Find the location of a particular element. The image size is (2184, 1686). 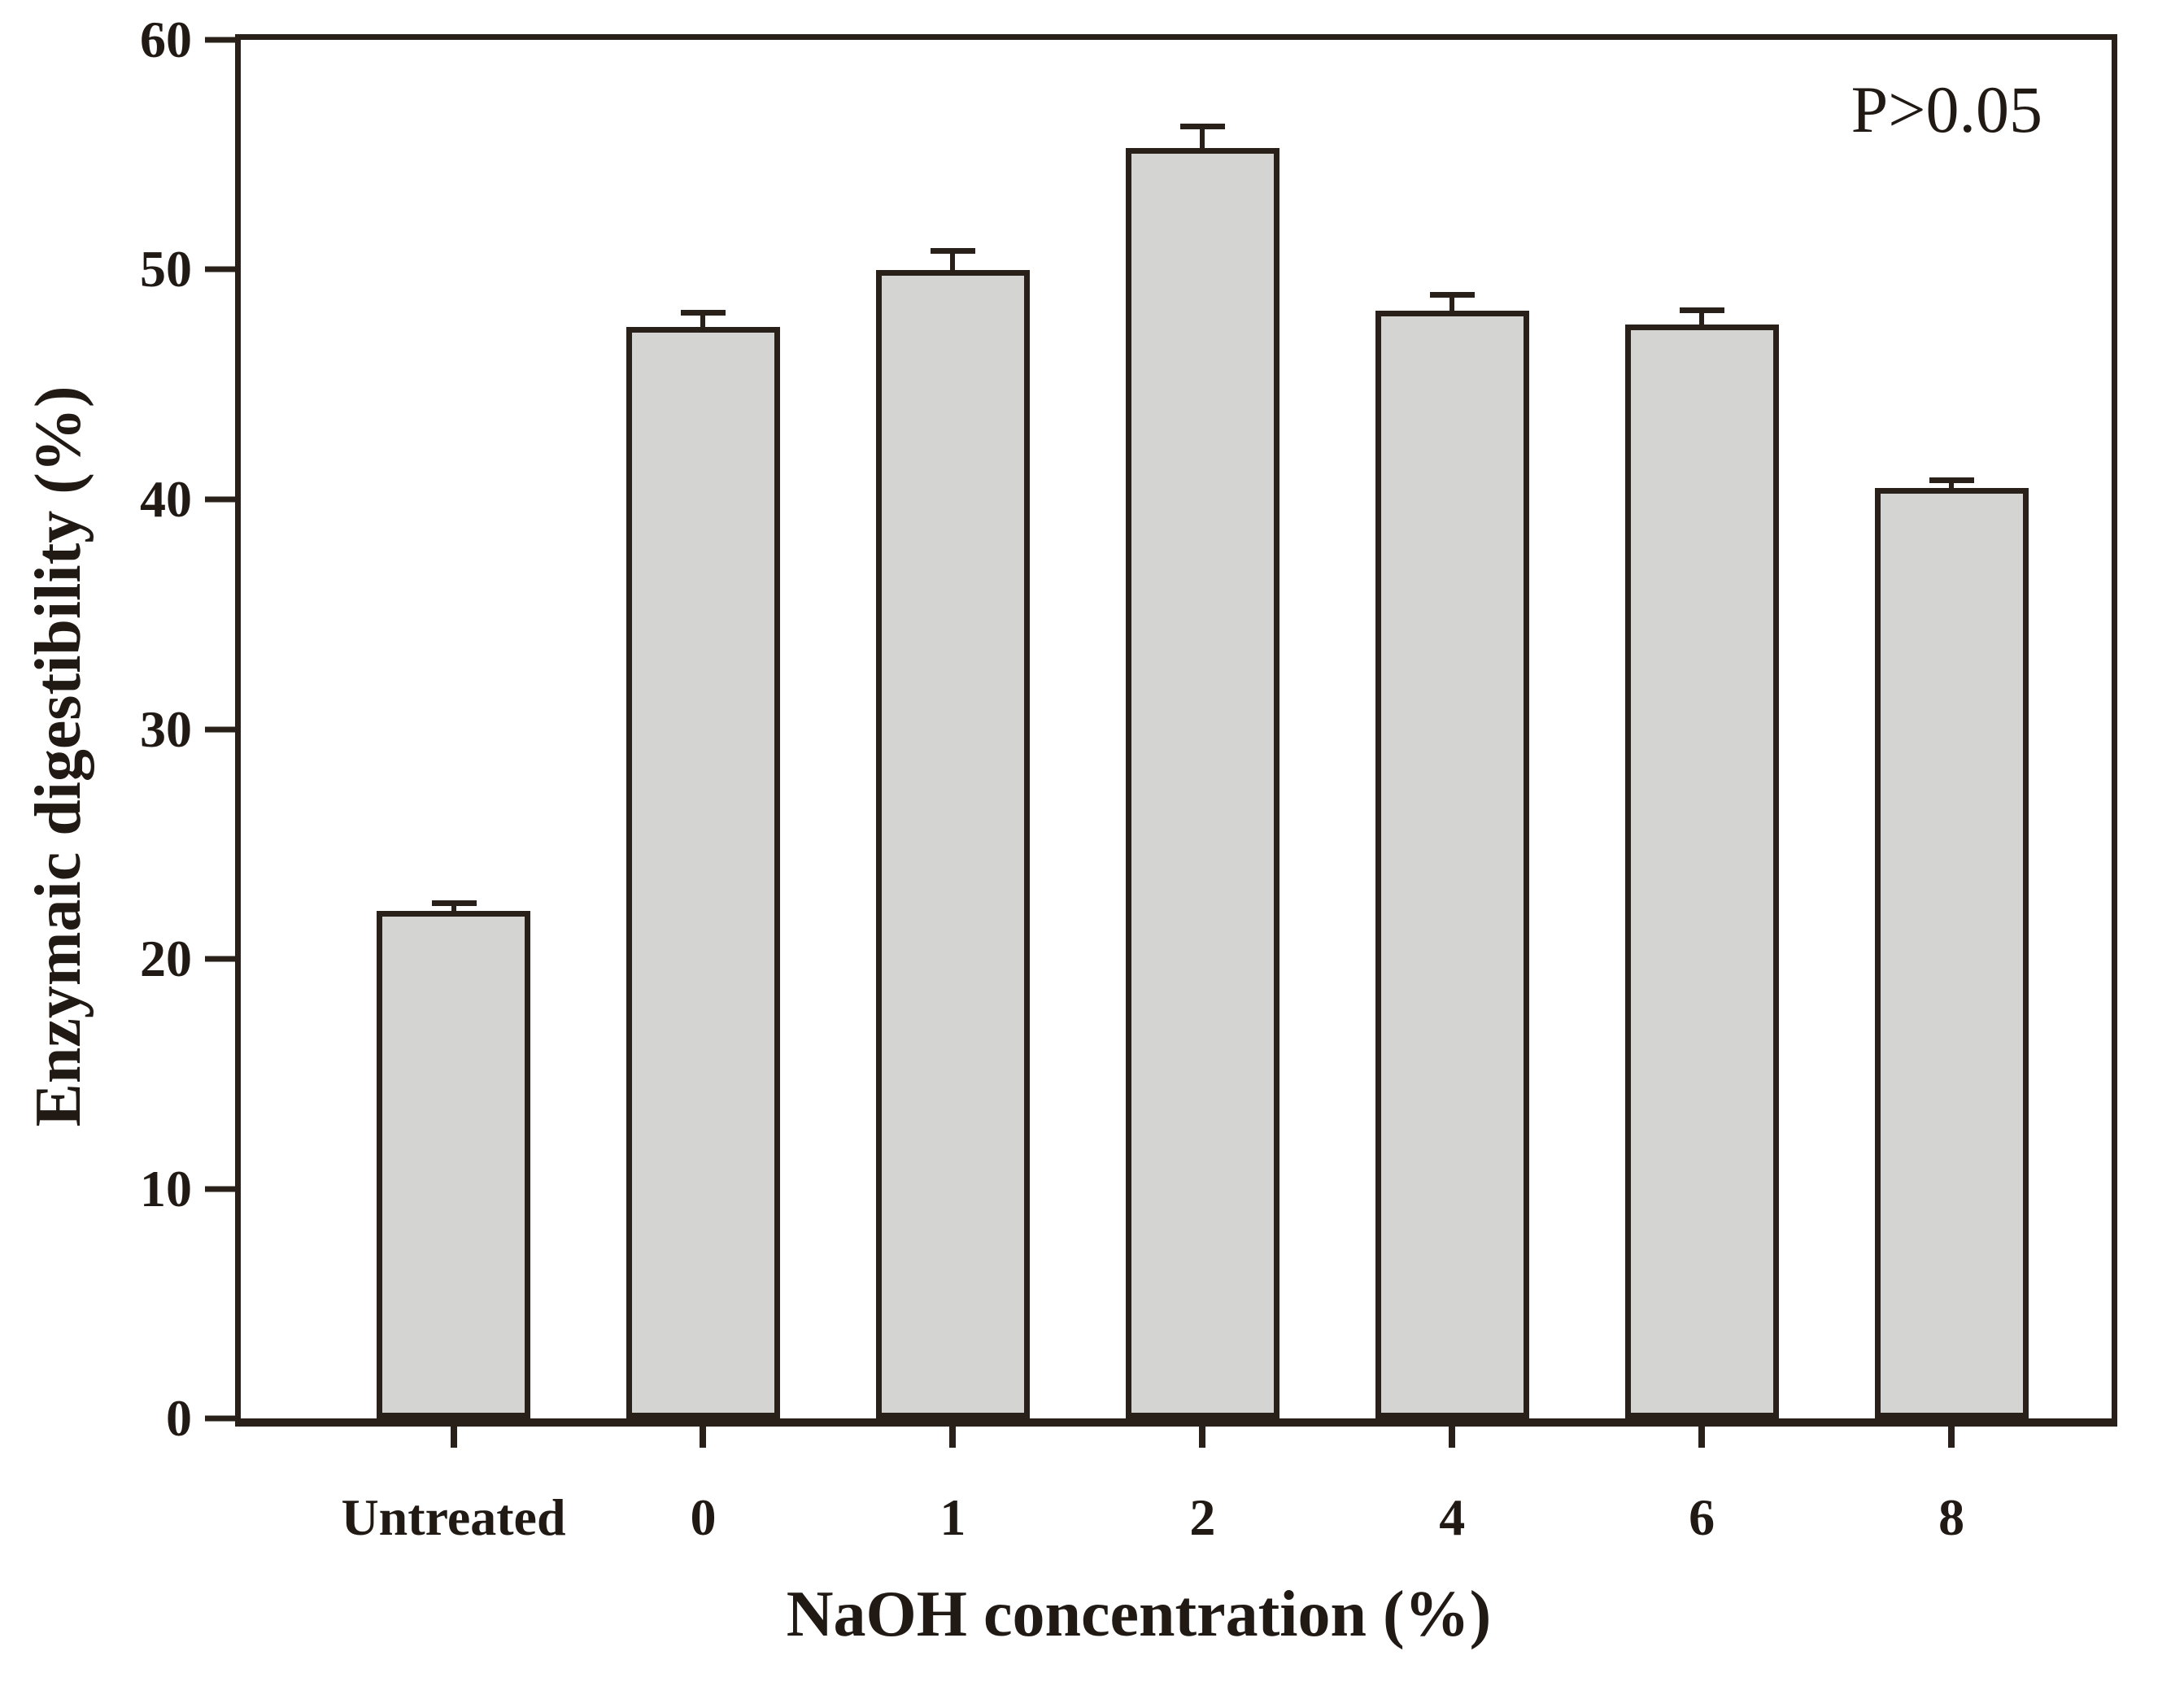

y-tick-label: 20 is located at coordinates (166, 958).